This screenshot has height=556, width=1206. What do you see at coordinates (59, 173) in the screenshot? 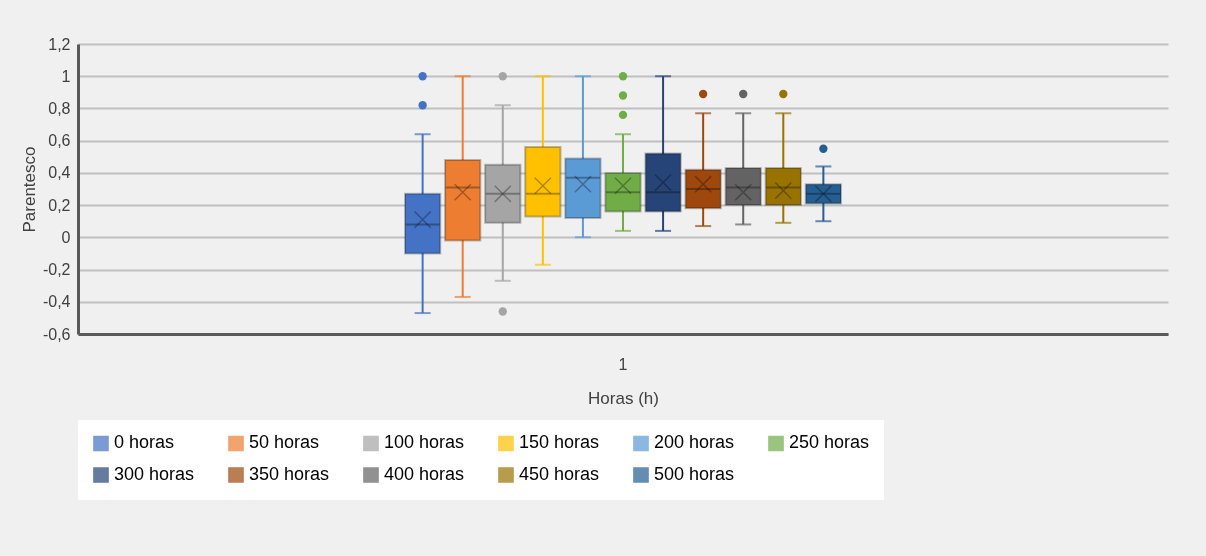
I see `y-tick-label: 0,4` at bounding box center [59, 173].